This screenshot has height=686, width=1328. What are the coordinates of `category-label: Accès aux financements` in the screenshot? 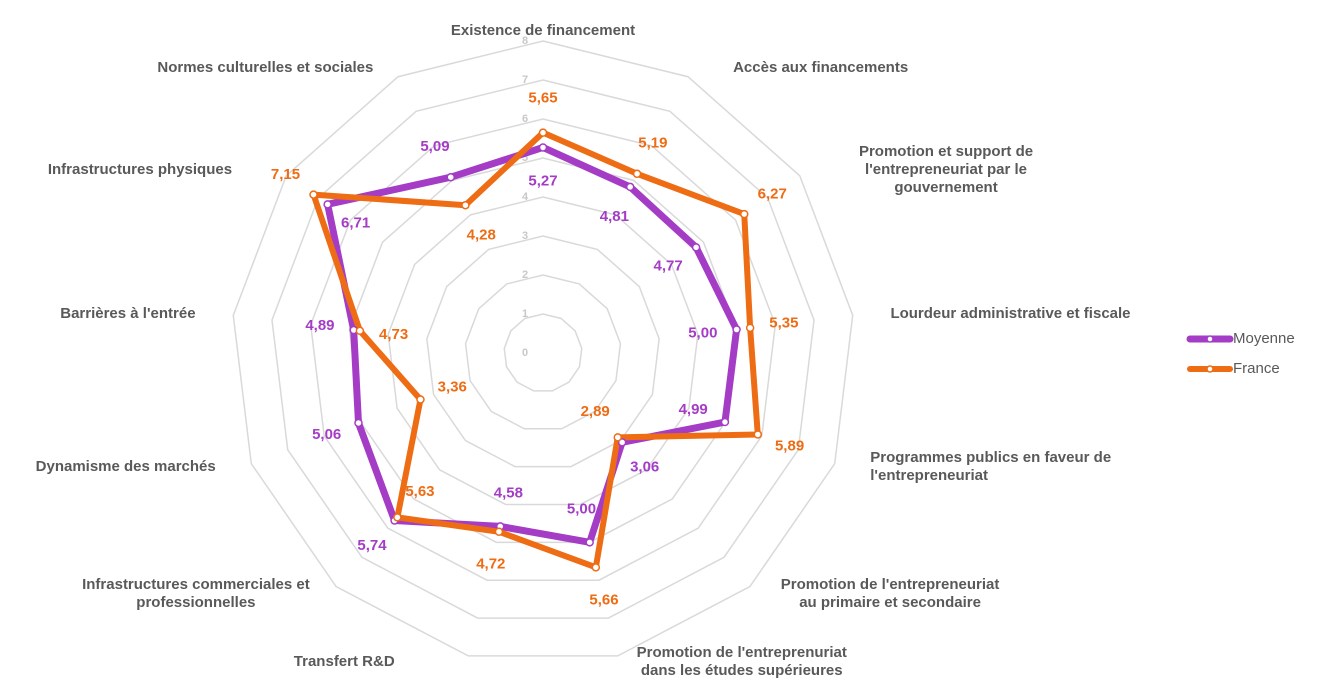 It's located at (821, 67).